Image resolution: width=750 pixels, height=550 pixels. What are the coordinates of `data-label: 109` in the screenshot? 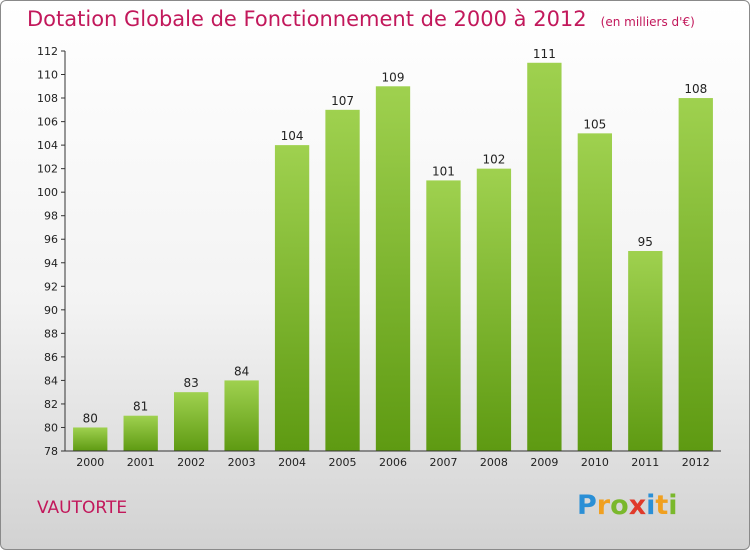 It's located at (393, 77).